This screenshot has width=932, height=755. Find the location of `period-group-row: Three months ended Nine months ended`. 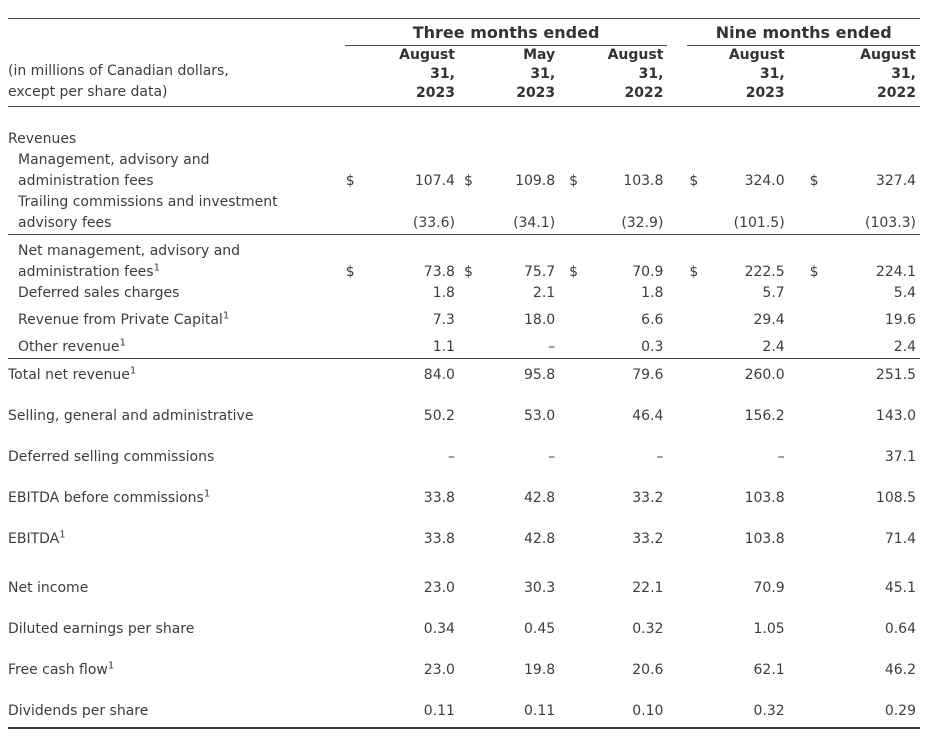

period-group-row: Three months ended Nine months ended is located at coordinates (464, 32).